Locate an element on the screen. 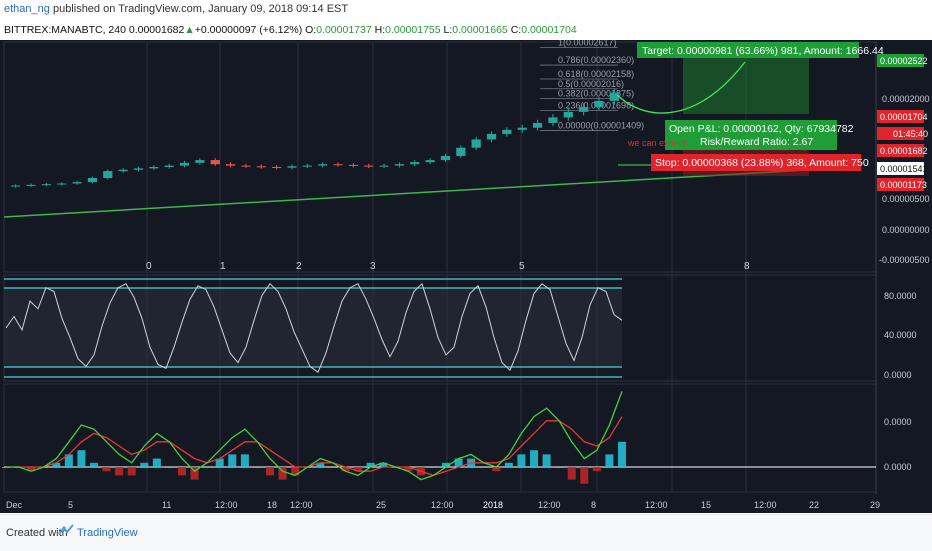 Image resolution: width=932 pixels, height=551 pixels. axis-label-entry: 0.00001541 is located at coordinates (904, 169).